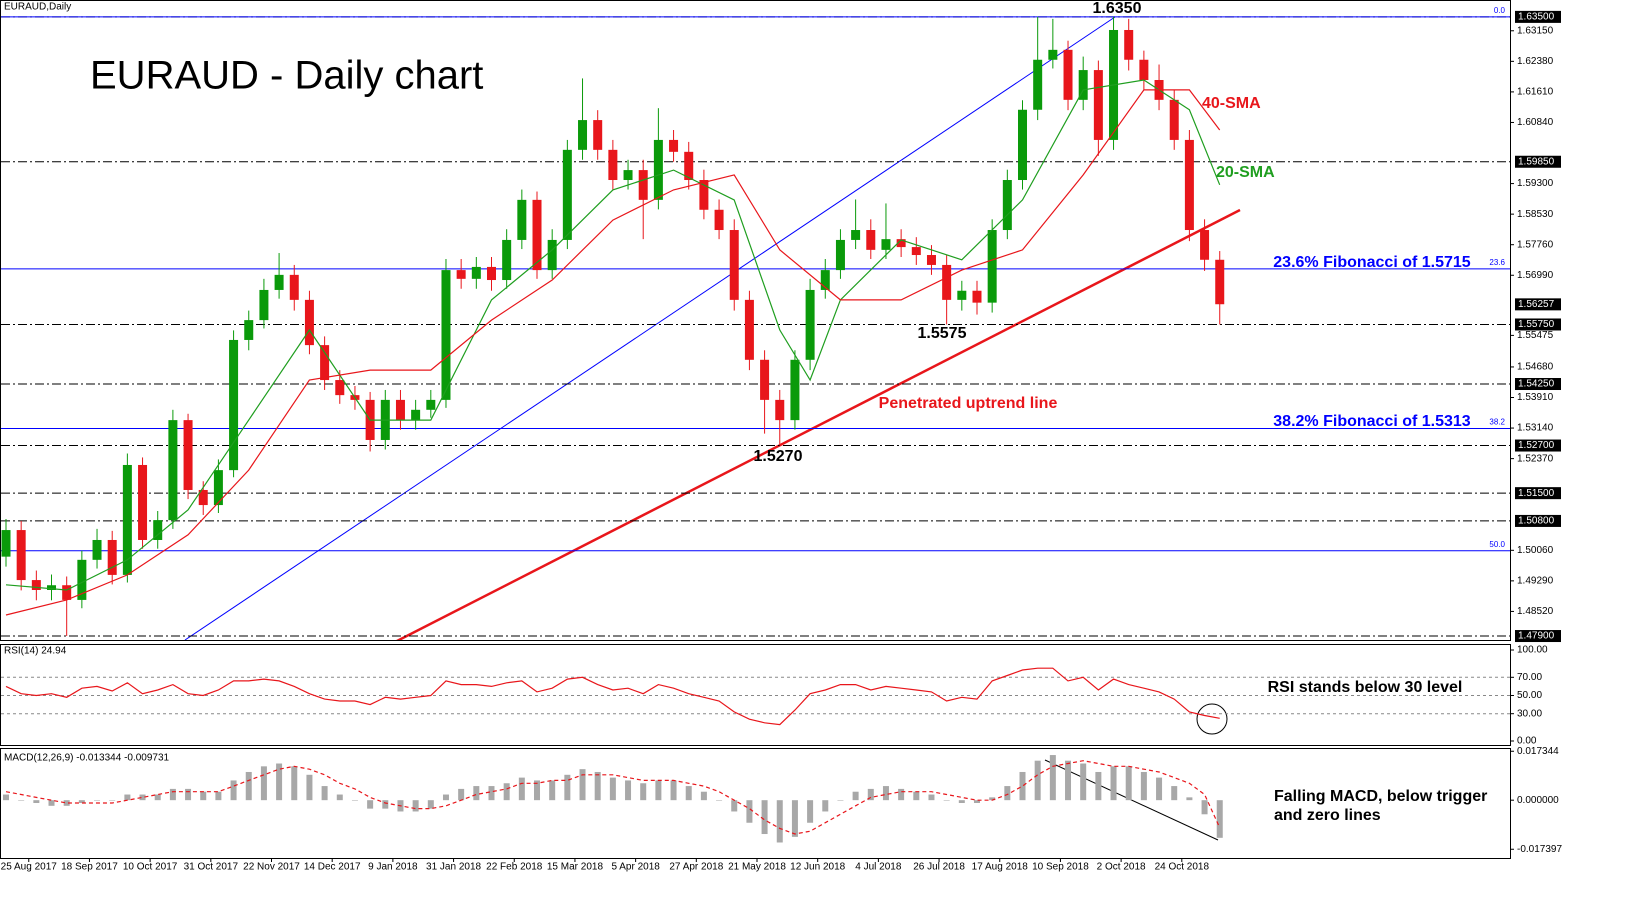 The width and height of the screenshot is (1644, 919). What do you see at coordinates (1535, 367) in the screenshot?
I see `y-tick-label: 1.54680` at bounding box center [1535, 367].